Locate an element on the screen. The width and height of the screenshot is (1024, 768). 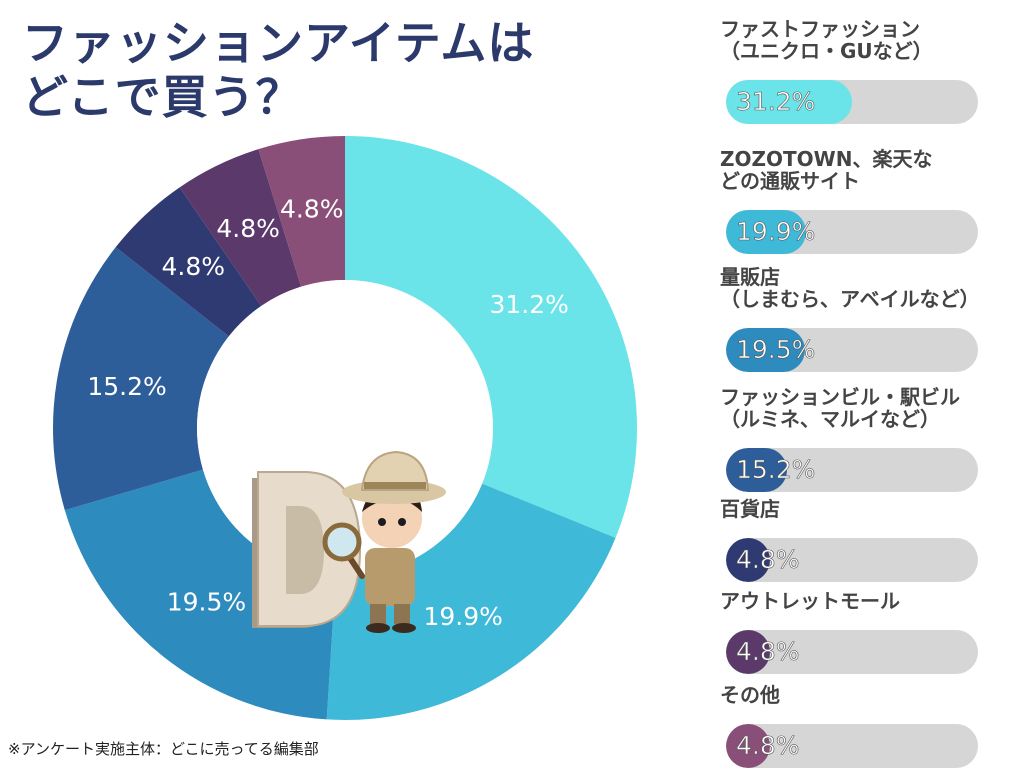
legend-bar-value-4: 4.8% is located at coordinates (768, 560).